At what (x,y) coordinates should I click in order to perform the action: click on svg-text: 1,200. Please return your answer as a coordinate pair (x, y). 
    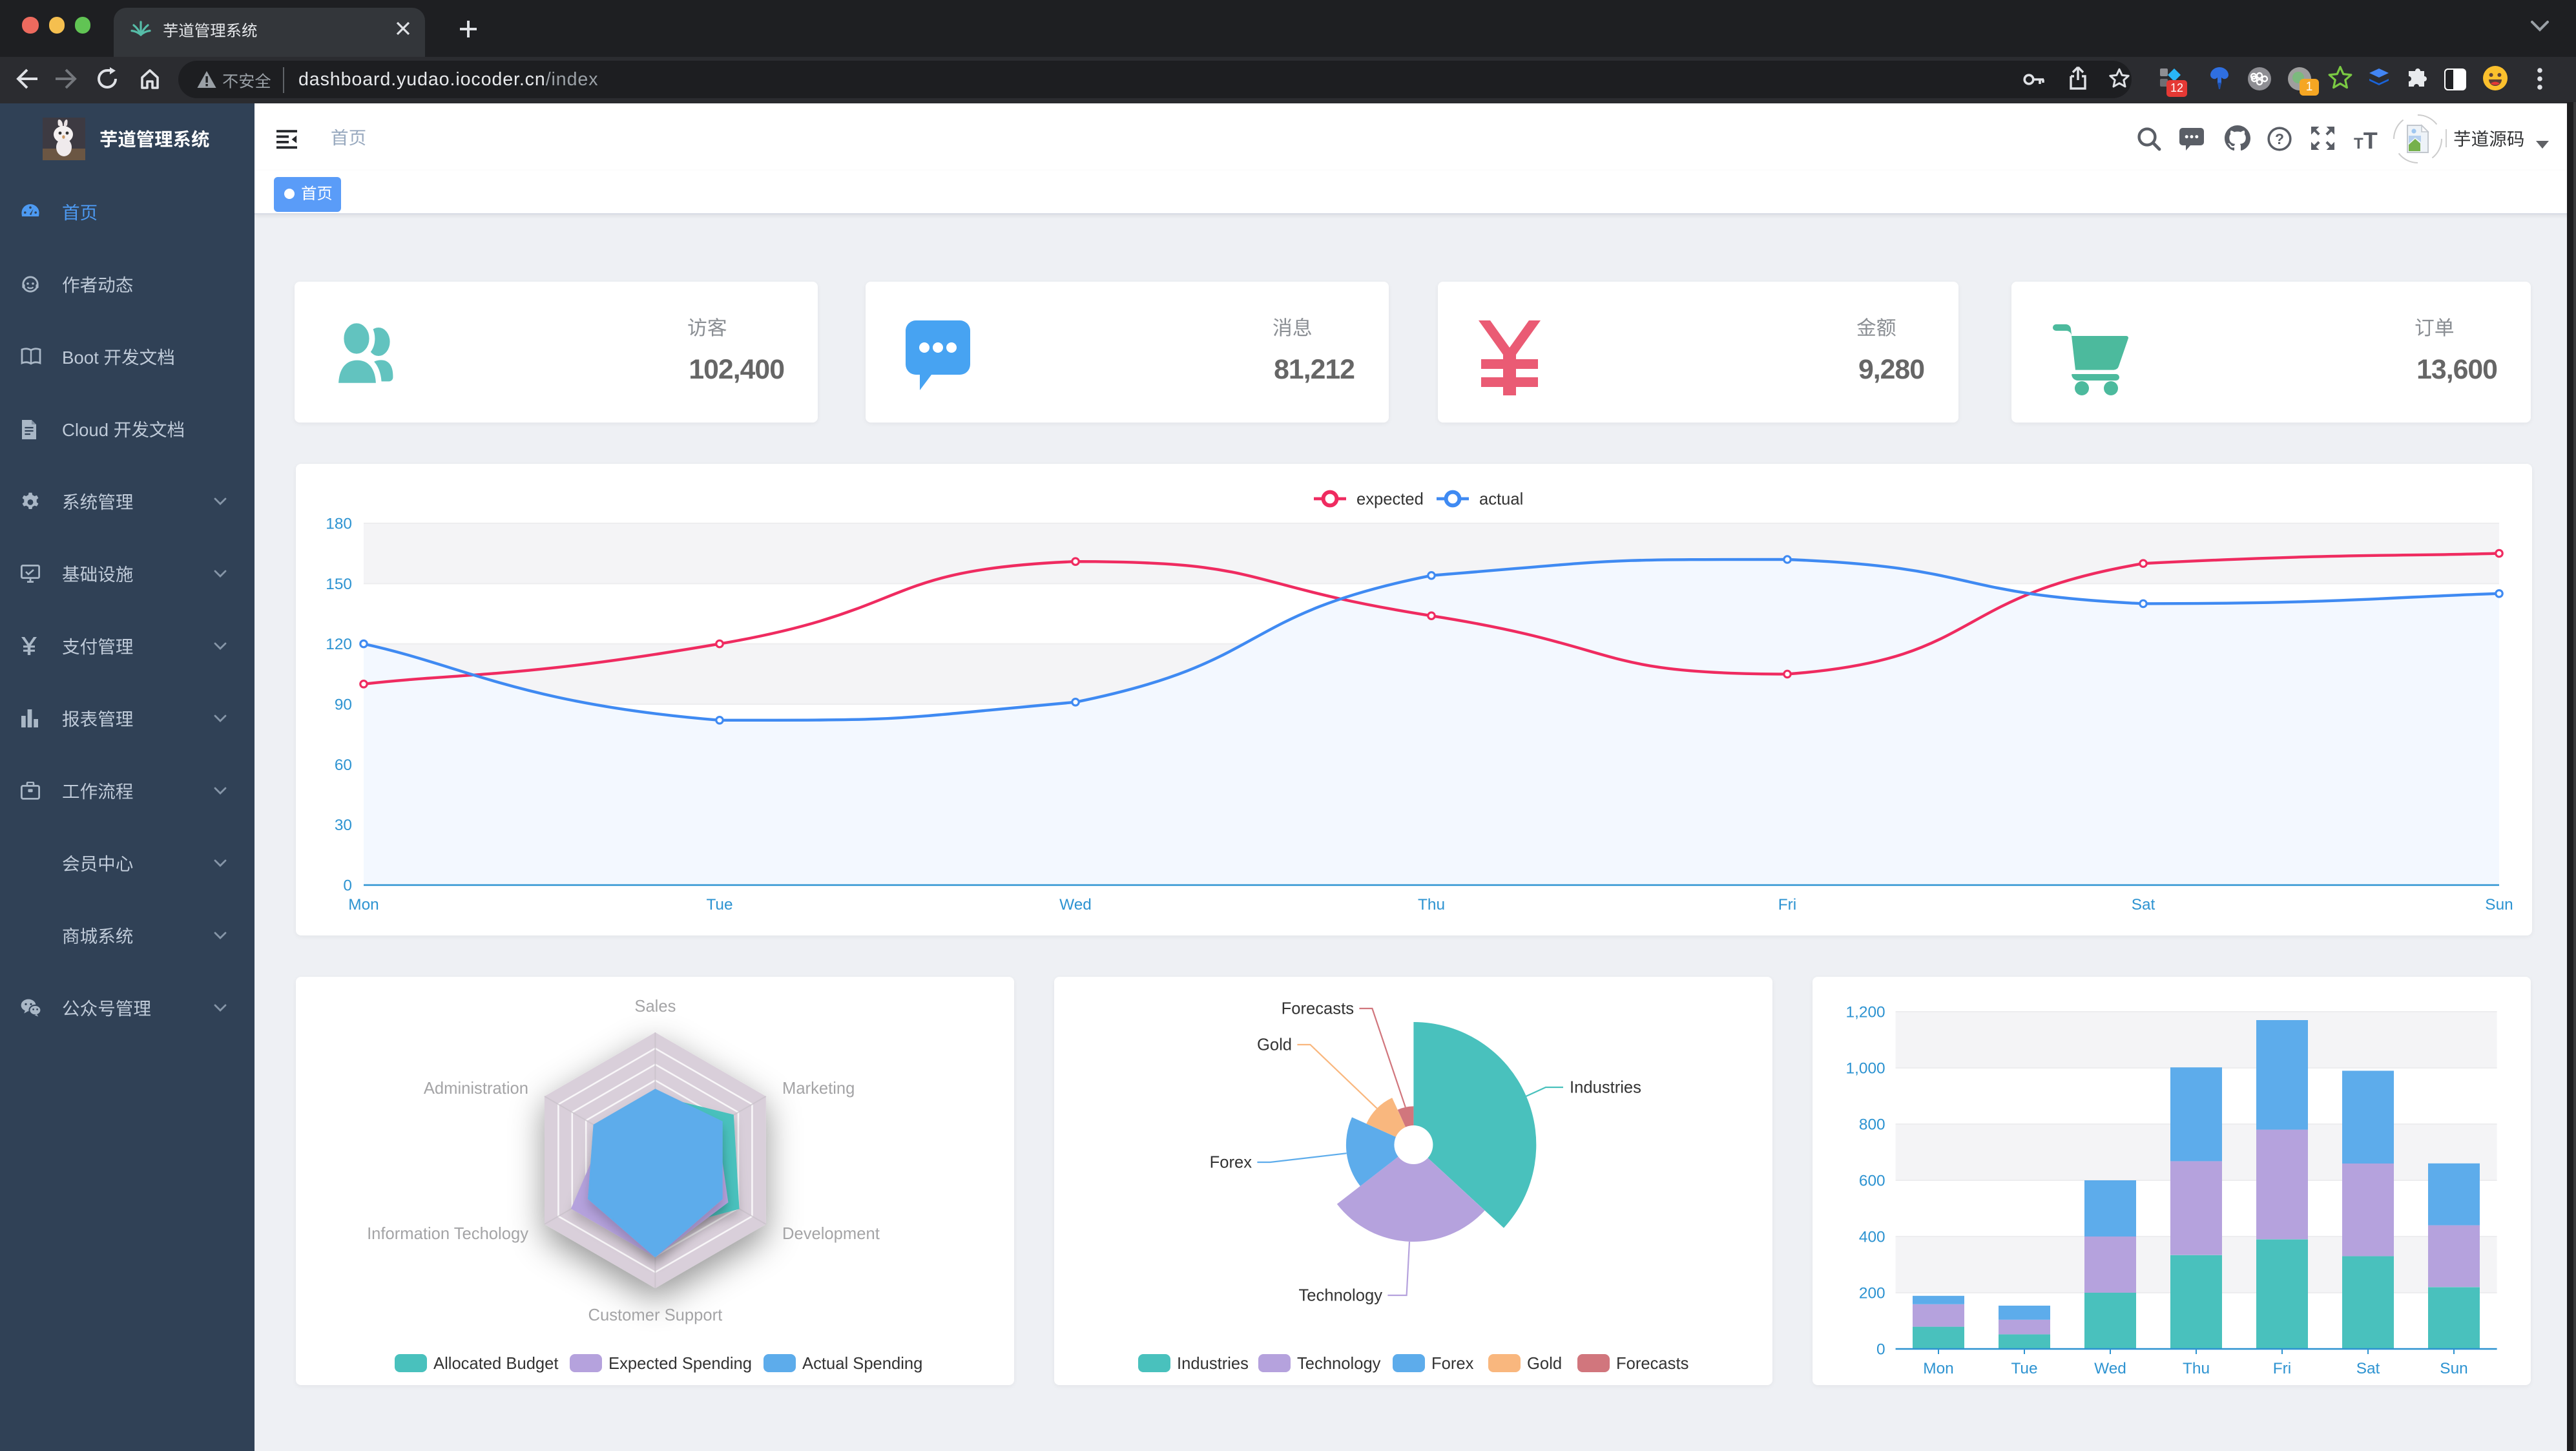
    Looking at the image, I should click on (1865, 1012).